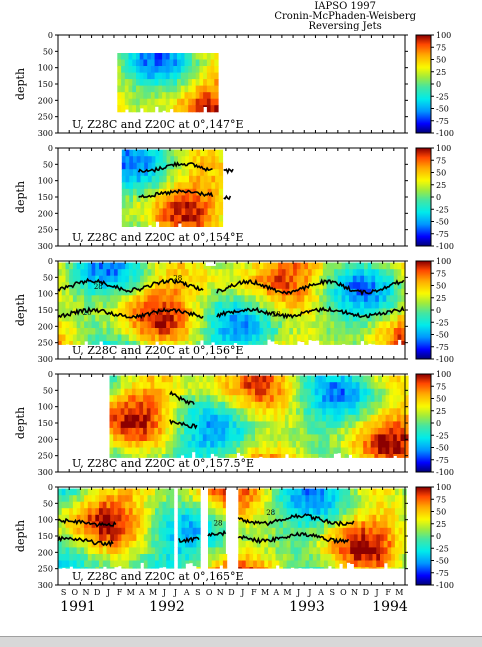  I want to click on colorbar-tick-label: 0, so click(438, 84).